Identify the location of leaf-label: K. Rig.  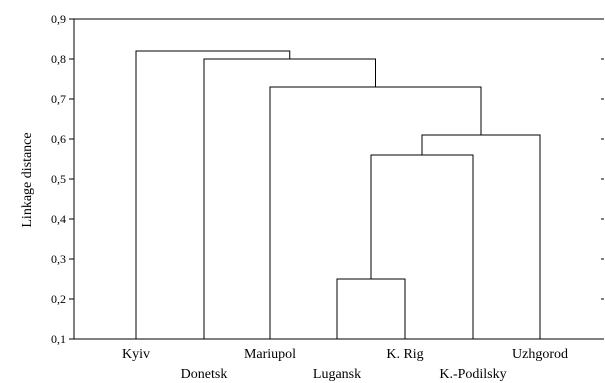
(404, 354).